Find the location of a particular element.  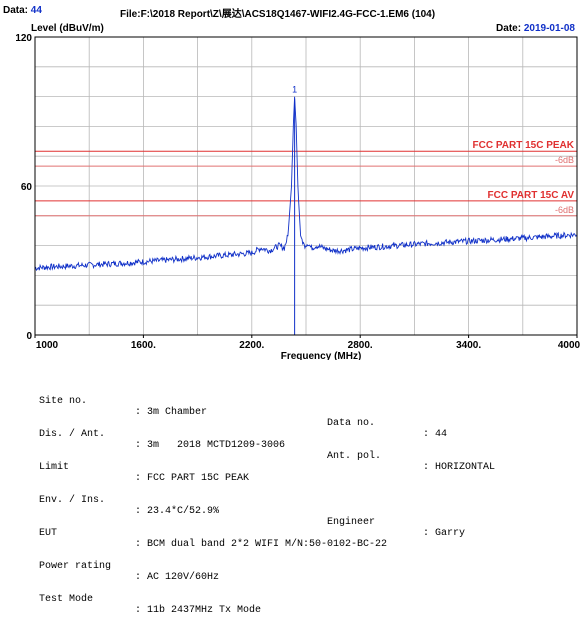

y-tick-label: 0 is located at coordinates (29, 336).